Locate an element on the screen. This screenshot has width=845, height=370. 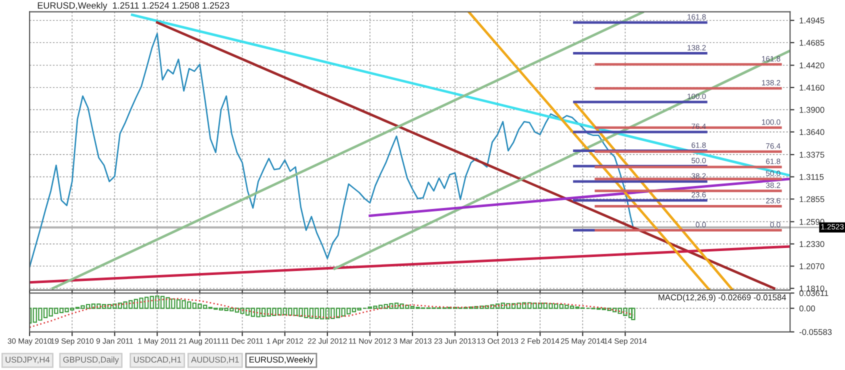
y-tick-label: -0.05583 is located at coordinates (815, 332).